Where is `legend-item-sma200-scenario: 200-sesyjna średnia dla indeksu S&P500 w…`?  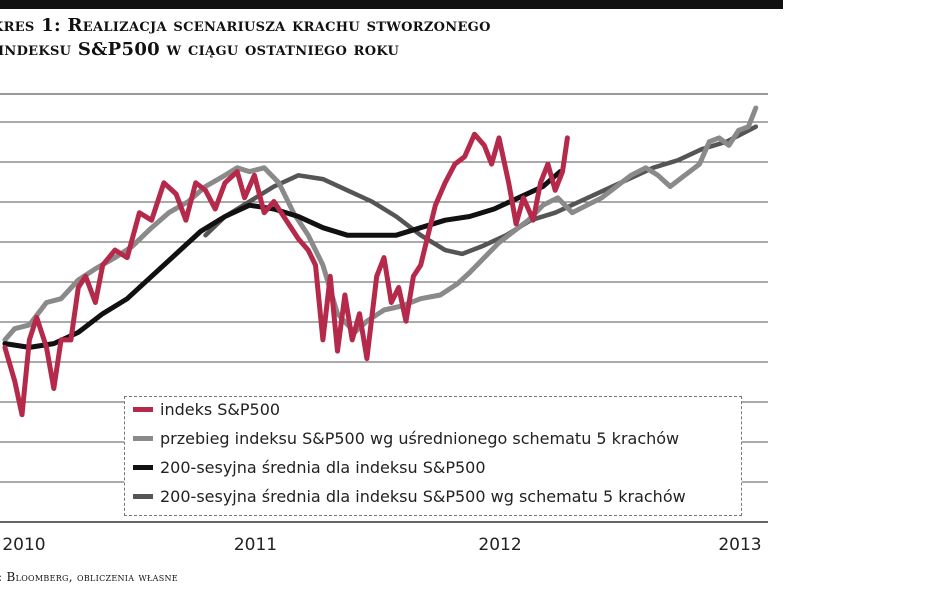 legend-item-sma200-scenario: 200-sesyjna średnia dla indeksu S&P500 w… is located at coordinates (409, 497).